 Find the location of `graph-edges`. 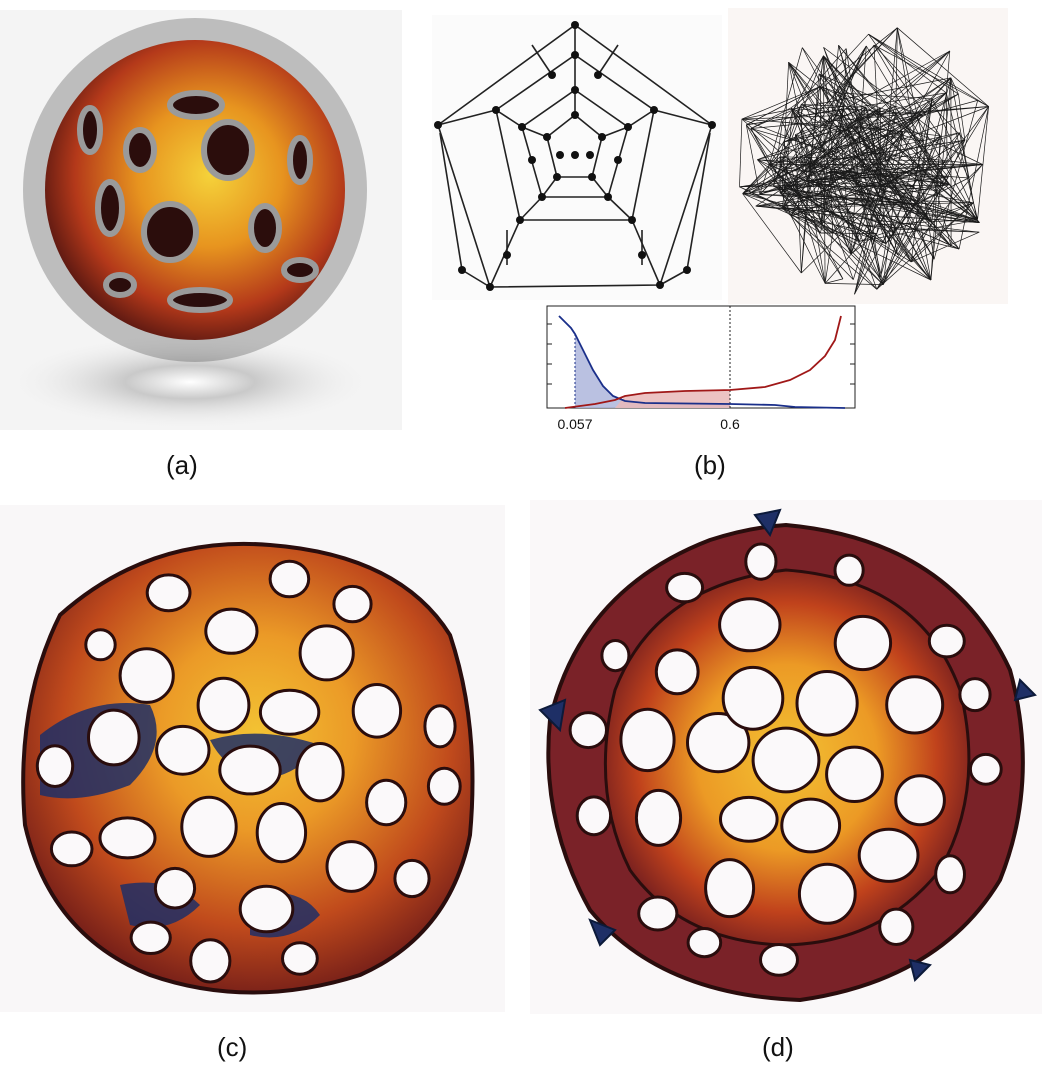

graph-edges is located at coordinates (575, 156).